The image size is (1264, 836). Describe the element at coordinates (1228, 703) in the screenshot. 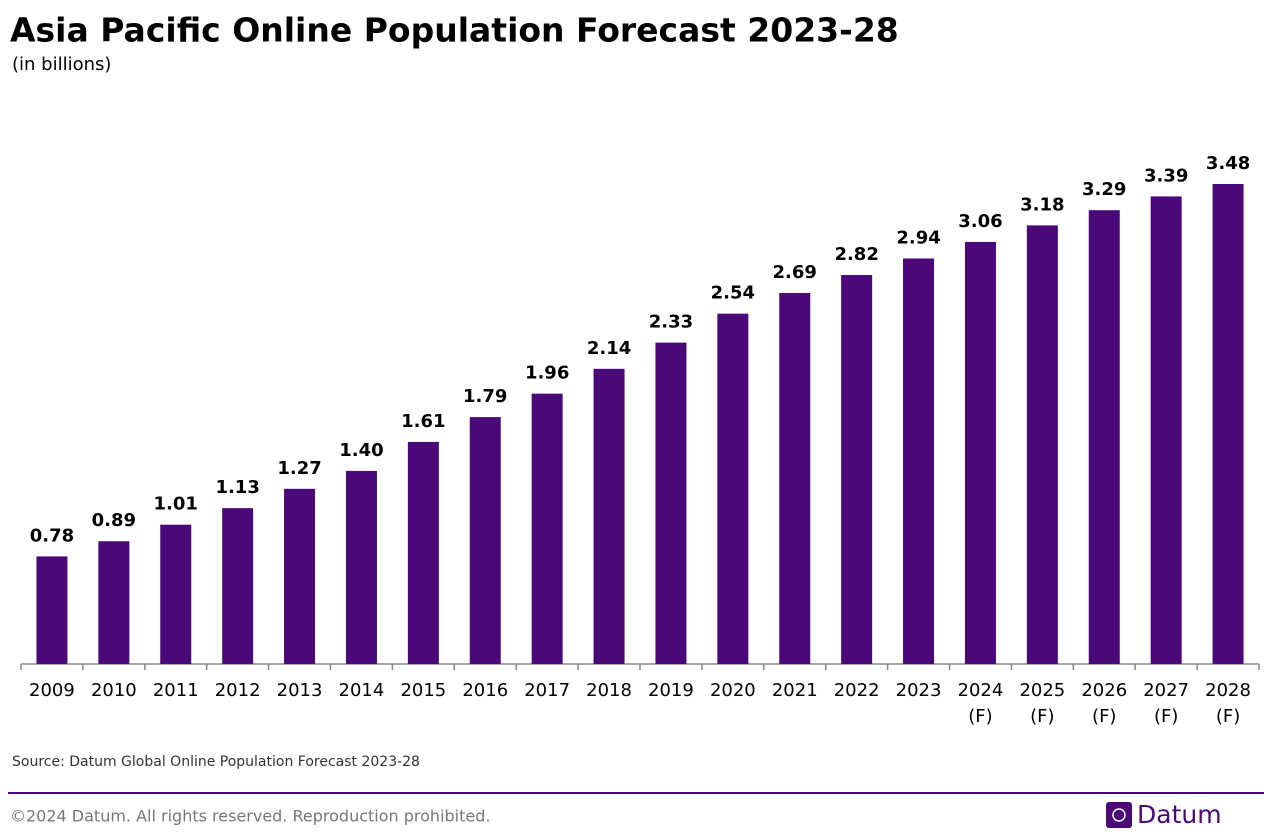

I see `x-tick-label: 2028 (F)` at that location.